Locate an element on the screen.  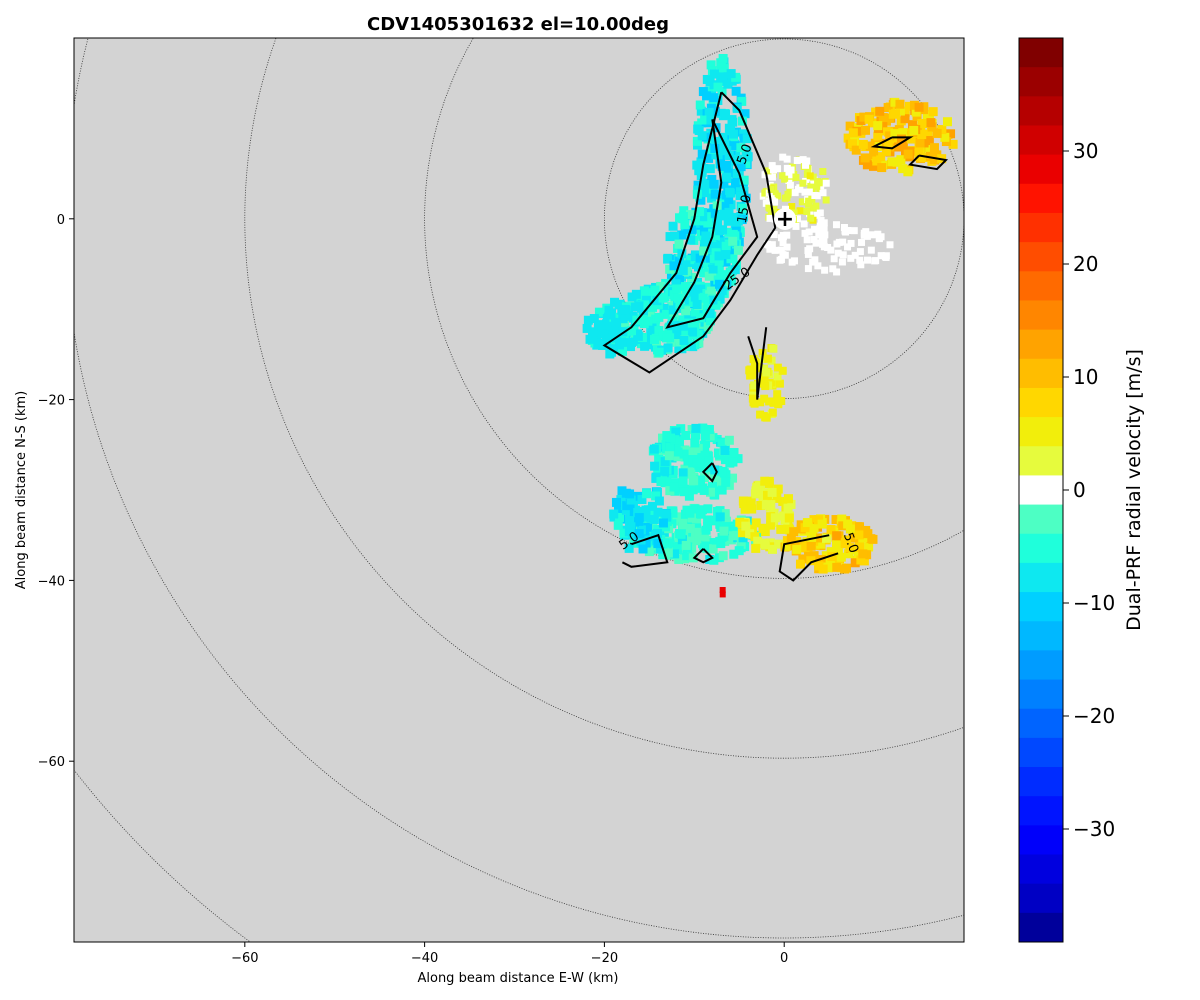
colorbar-tick-label: 0 is located at coordinates (1079, 490).